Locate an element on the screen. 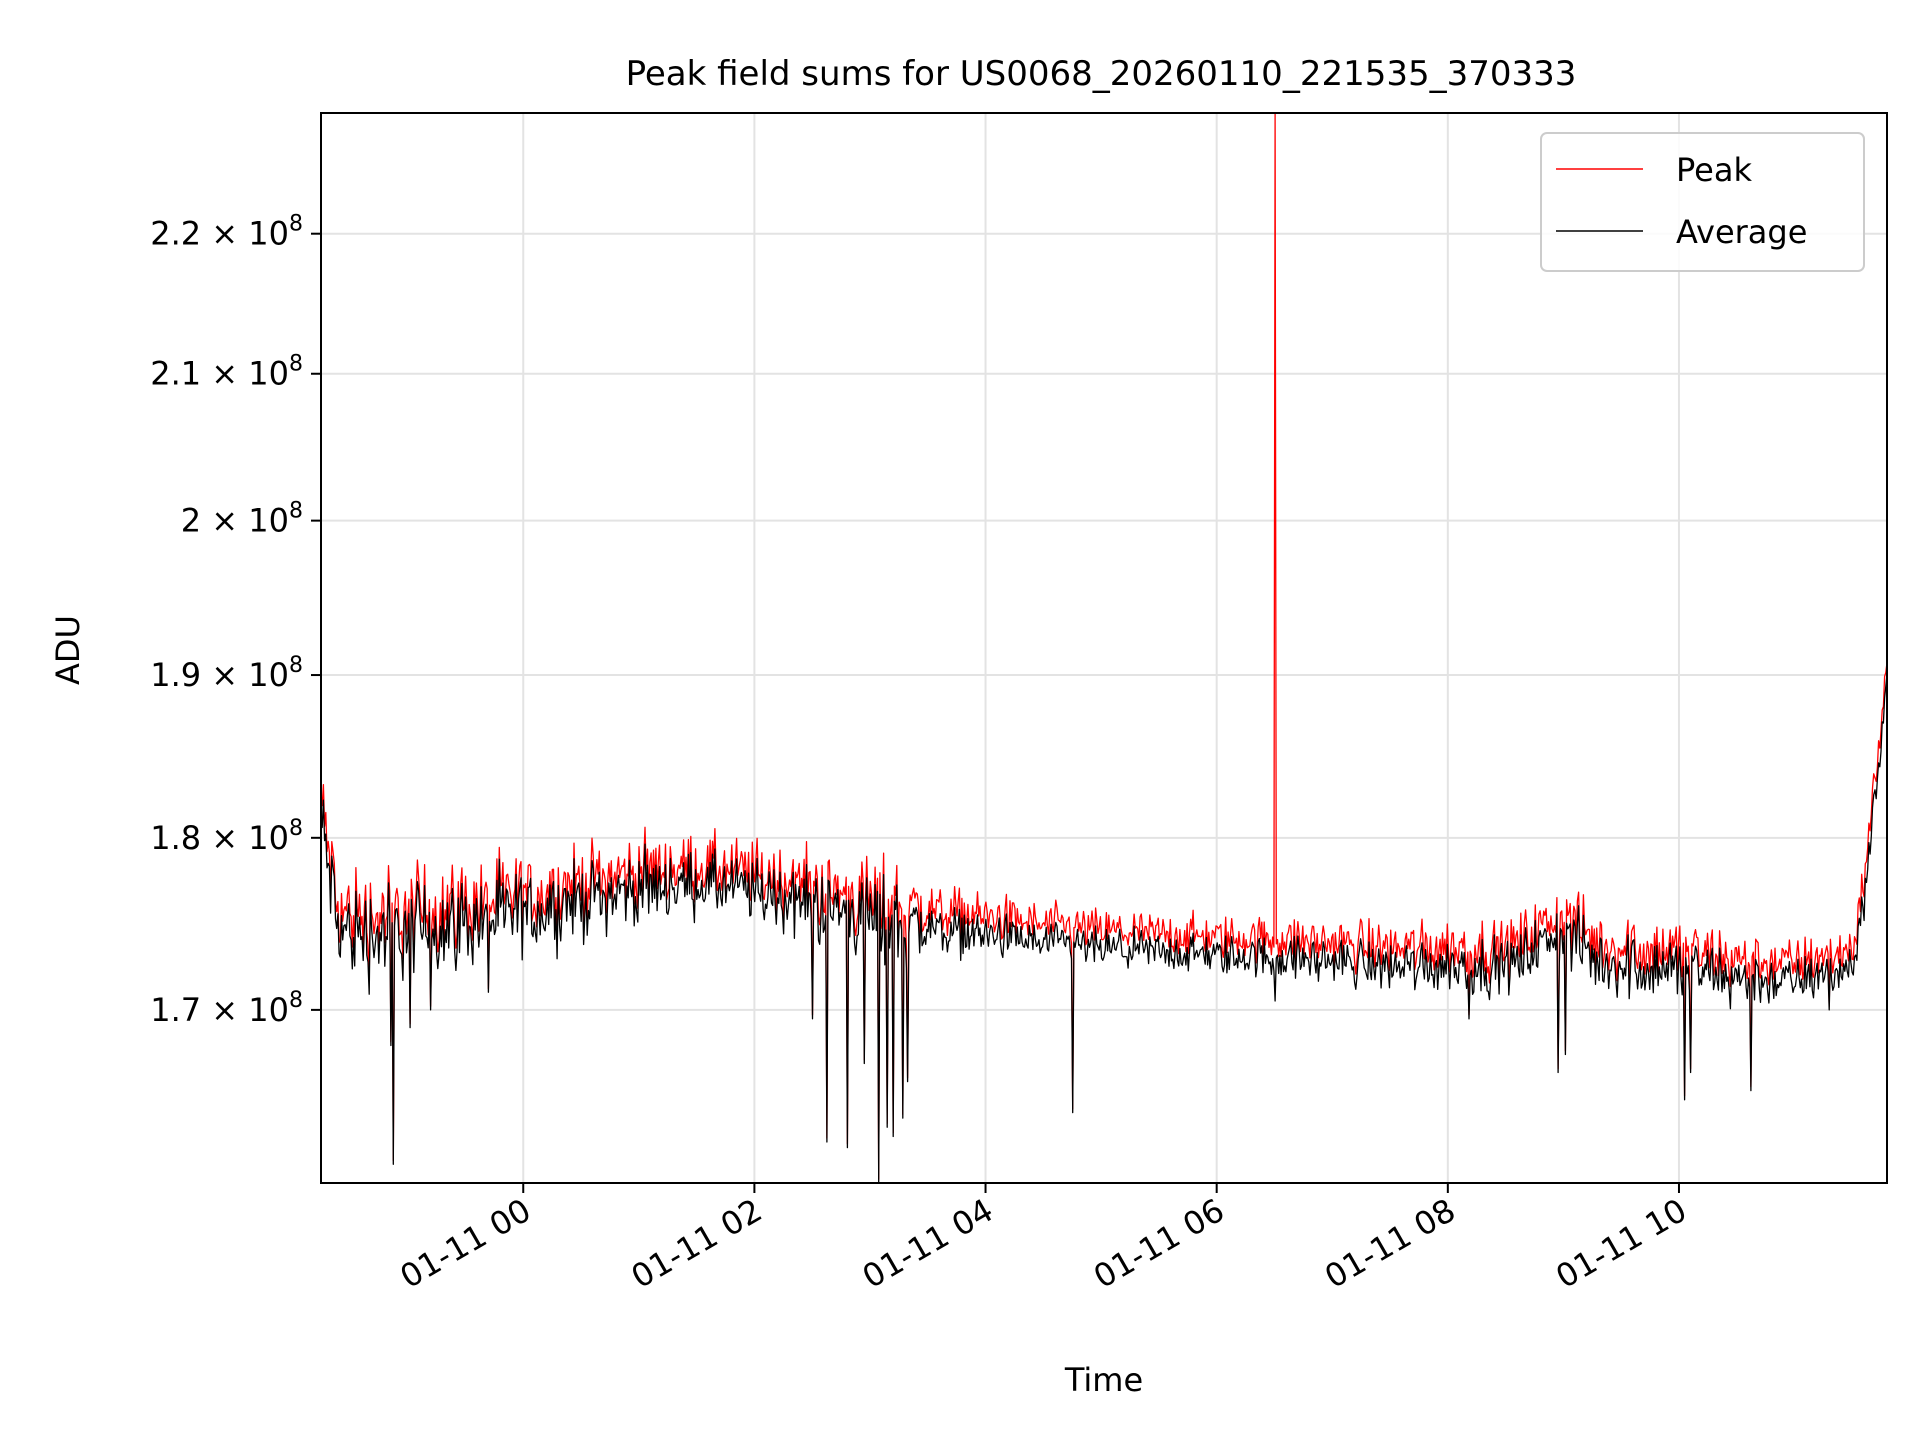  y-tick-label: 2.1 × 108 is located at coordinates (226, 372).